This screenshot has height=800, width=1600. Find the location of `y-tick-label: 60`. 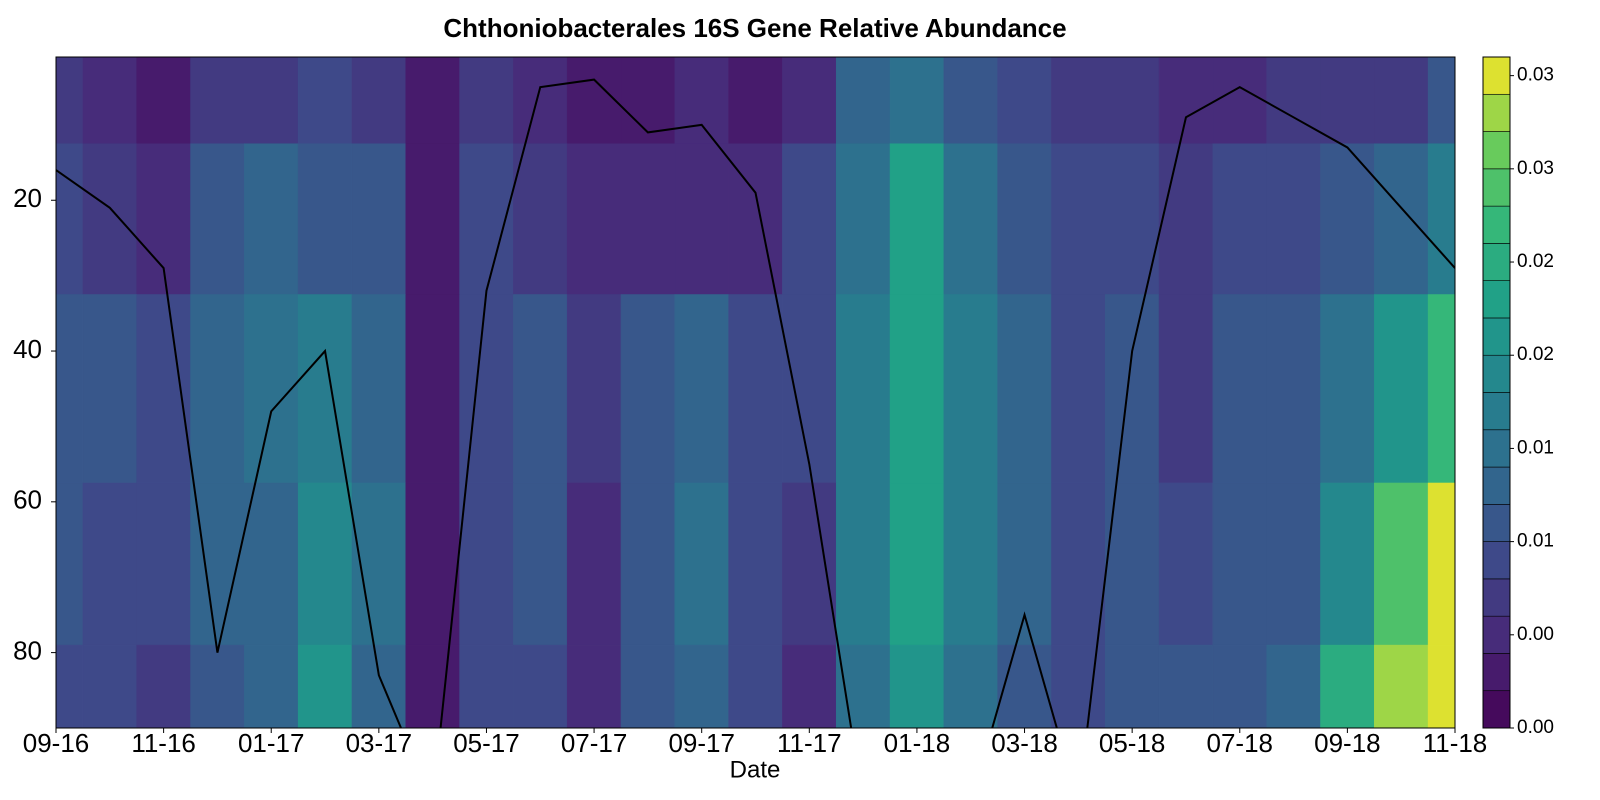

y-tick-label: 60 is located at coordinates (27, 500).